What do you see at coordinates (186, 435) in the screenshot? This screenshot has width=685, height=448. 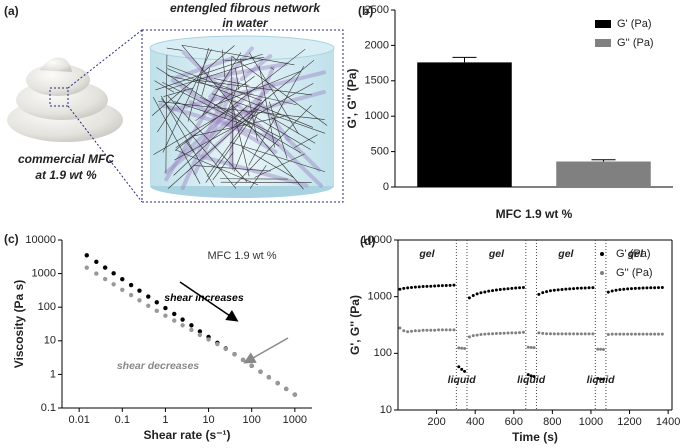 I see `x-axis-label: Shear rate (s⁻¹)` at bounding box center [186, 435].